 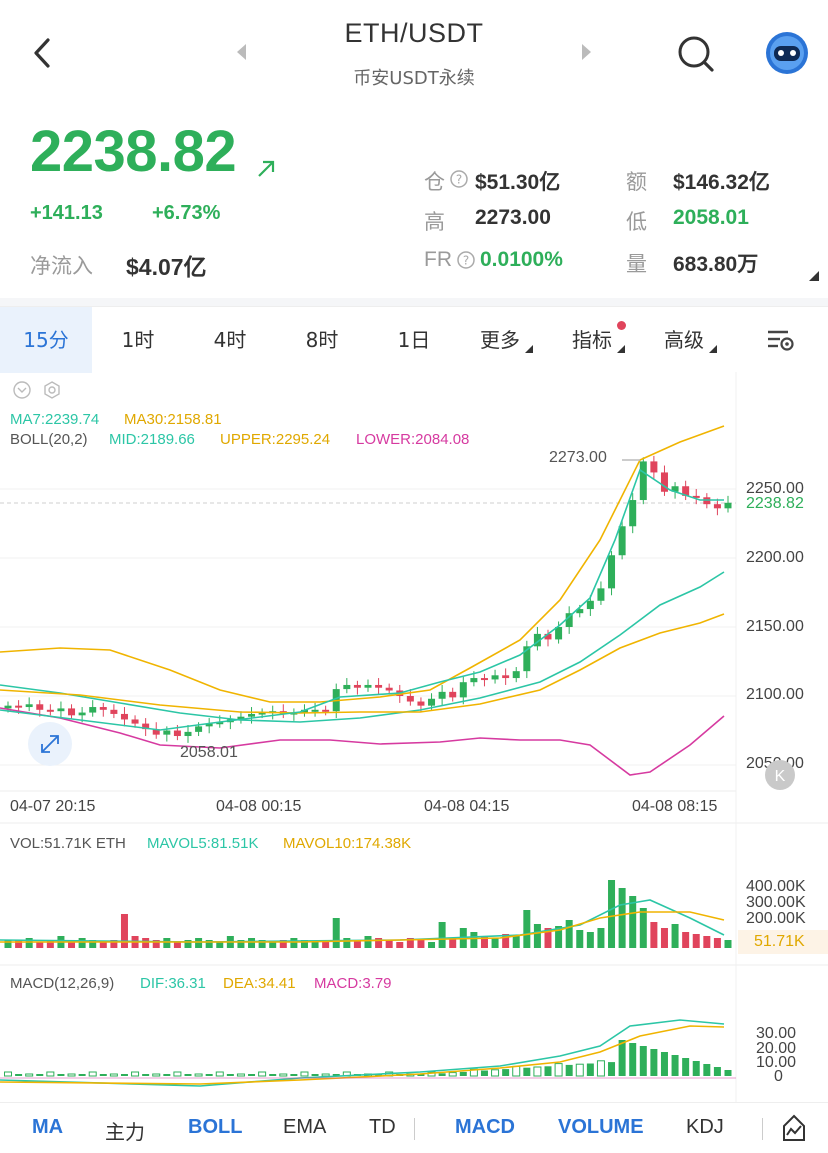 I want to click on tab-15m: 15分, so click(x=46, y=340).